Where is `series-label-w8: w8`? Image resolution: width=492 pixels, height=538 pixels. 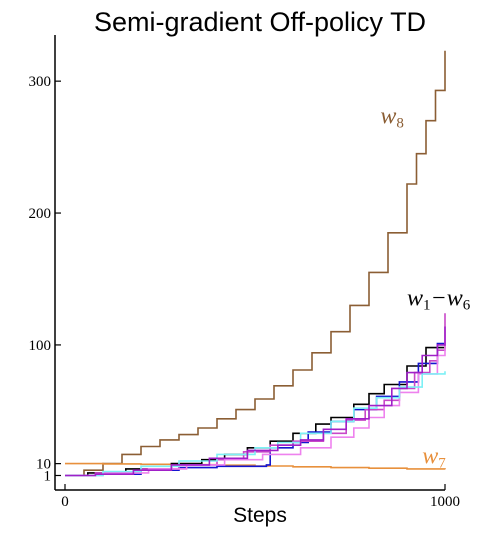 series-label-w8: w8 is located at coordinates (392, 117).